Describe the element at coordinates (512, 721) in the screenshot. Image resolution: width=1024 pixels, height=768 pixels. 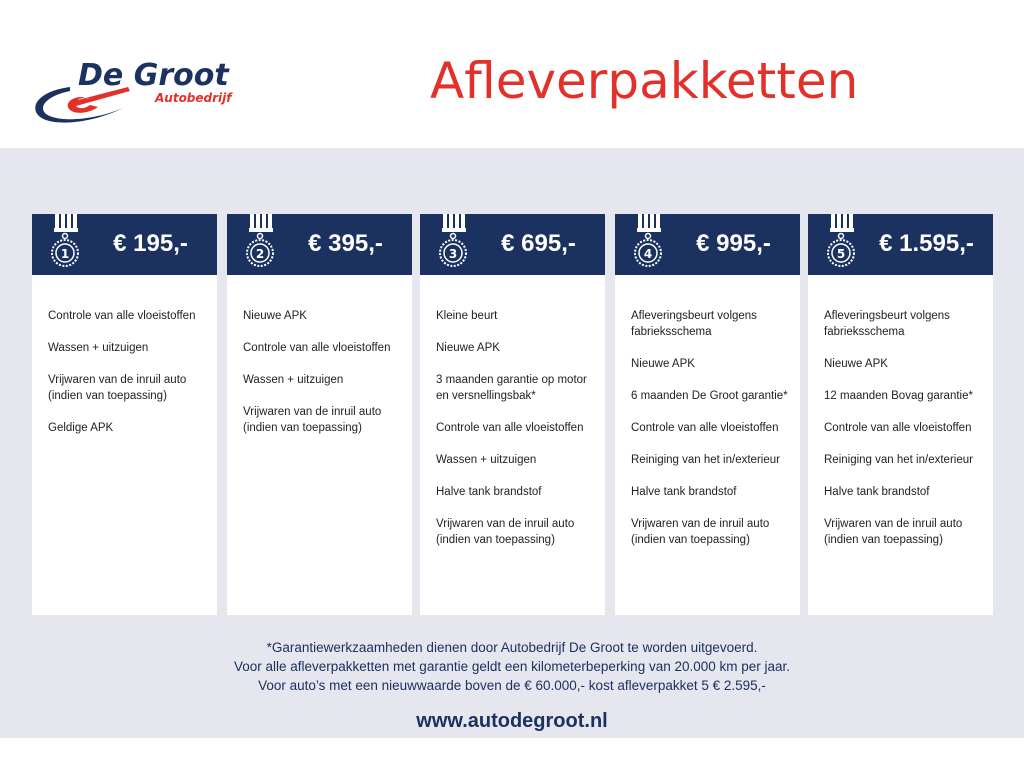
I see `website-link: www.autodegroot.nl` at that location.